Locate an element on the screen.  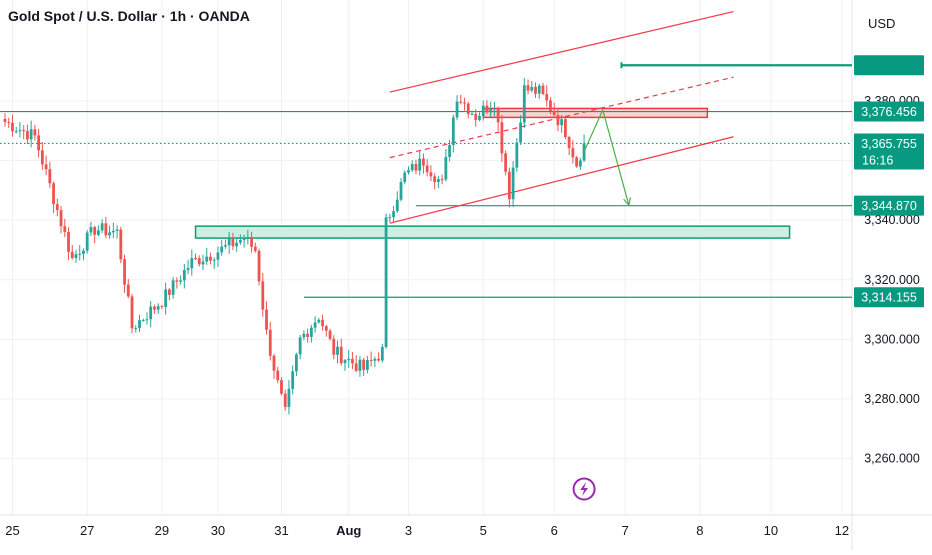
price-label-text: 3,376.456 is located at coordinates (889, 112).